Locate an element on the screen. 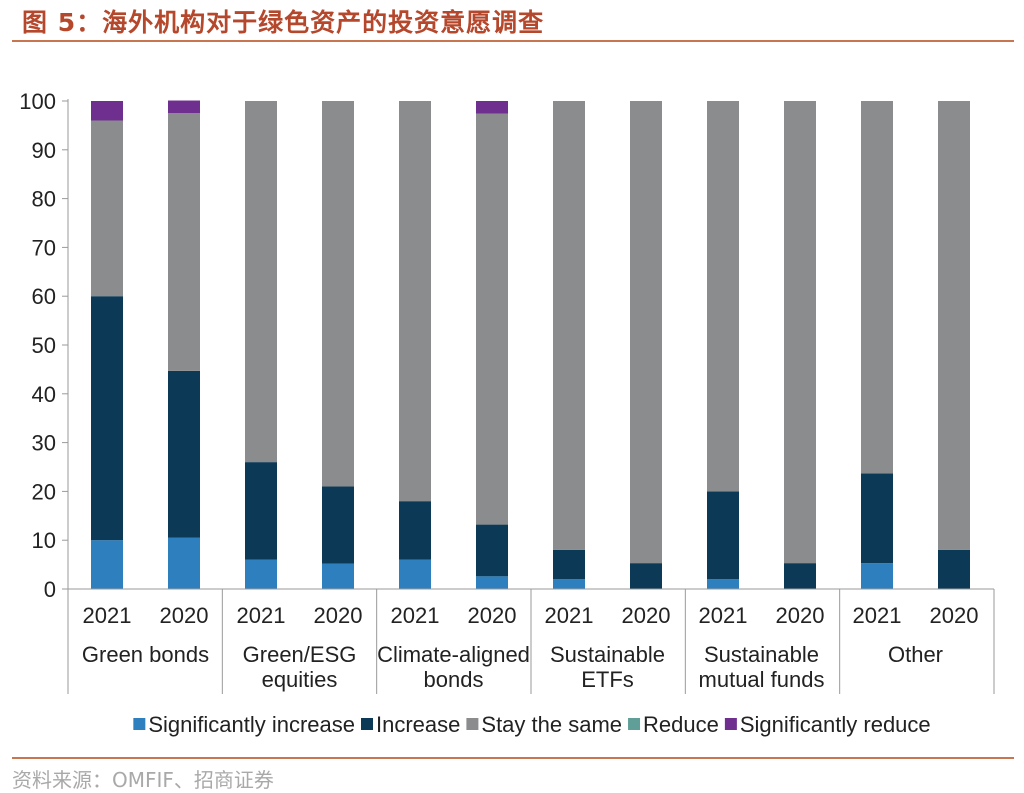  year-label-1: 2020 is located at coordinates (184, 615).